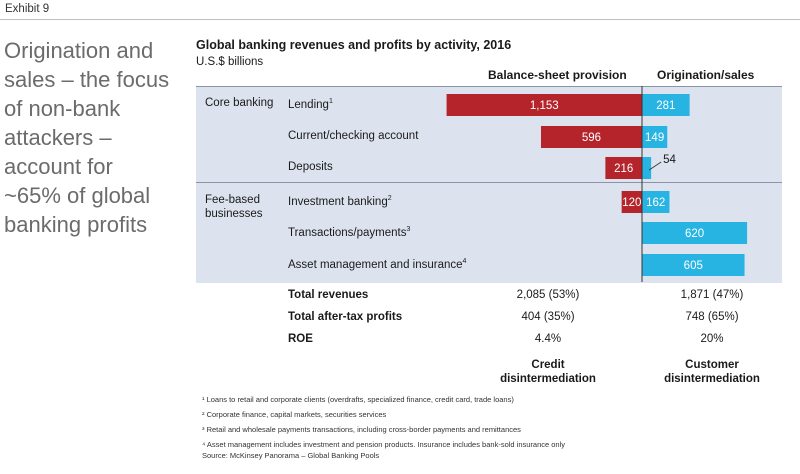  I want to click on row-label-transactions: Transactions/payments3, so click(349, 232).